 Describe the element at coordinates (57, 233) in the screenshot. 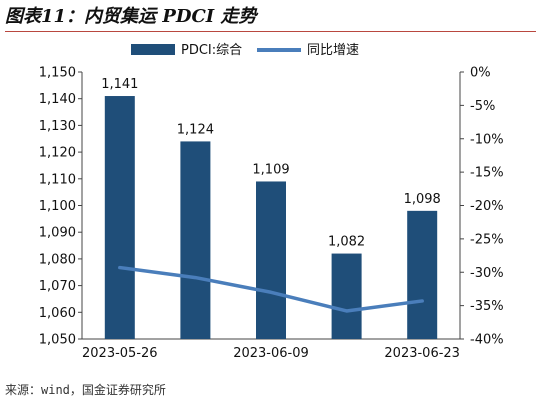

I see `left-tick-label: 1,090` at that location.